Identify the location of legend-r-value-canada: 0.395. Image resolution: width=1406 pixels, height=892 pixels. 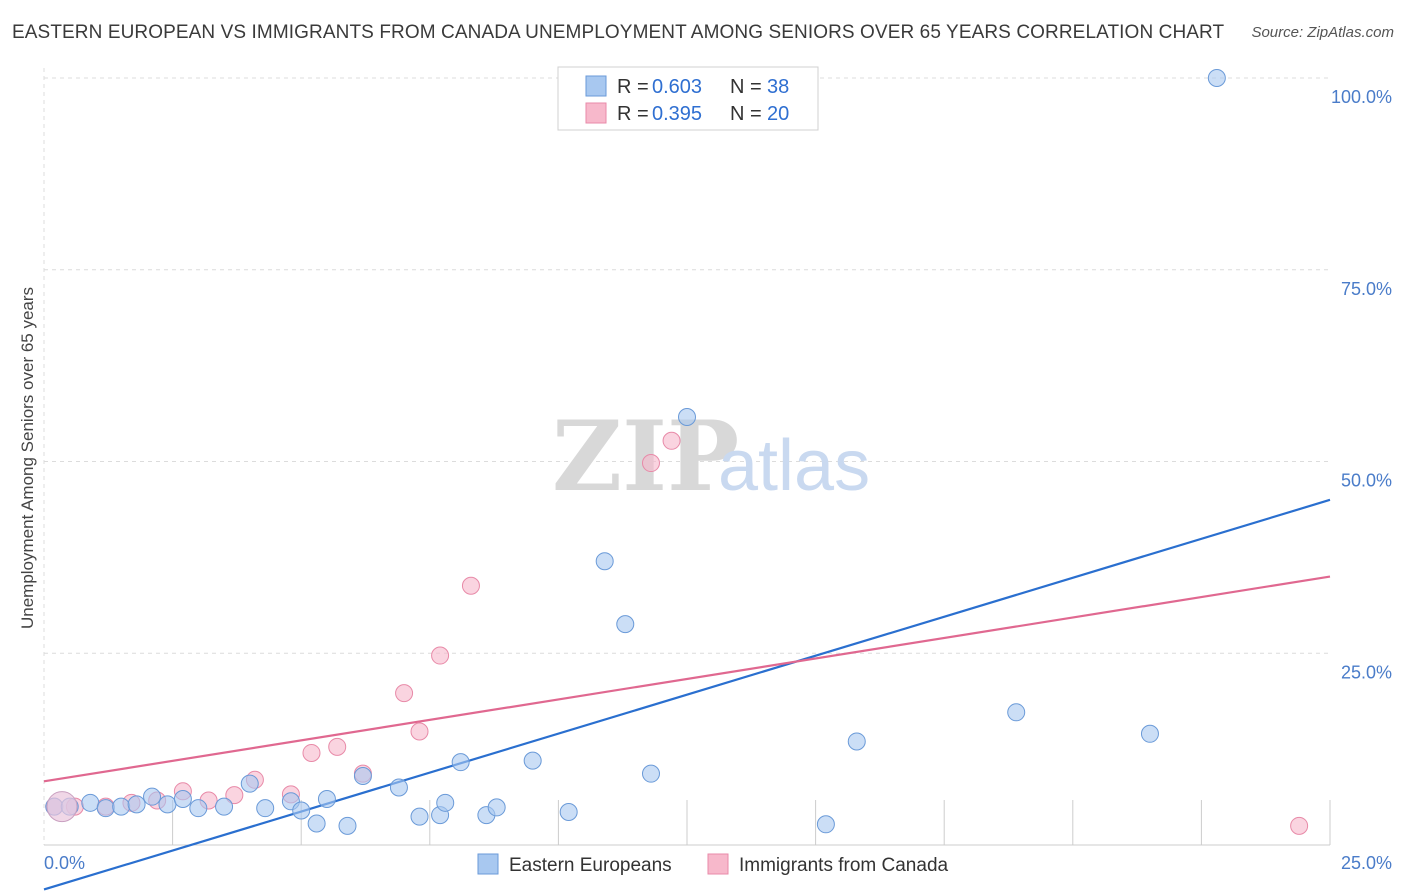
(677, 114).